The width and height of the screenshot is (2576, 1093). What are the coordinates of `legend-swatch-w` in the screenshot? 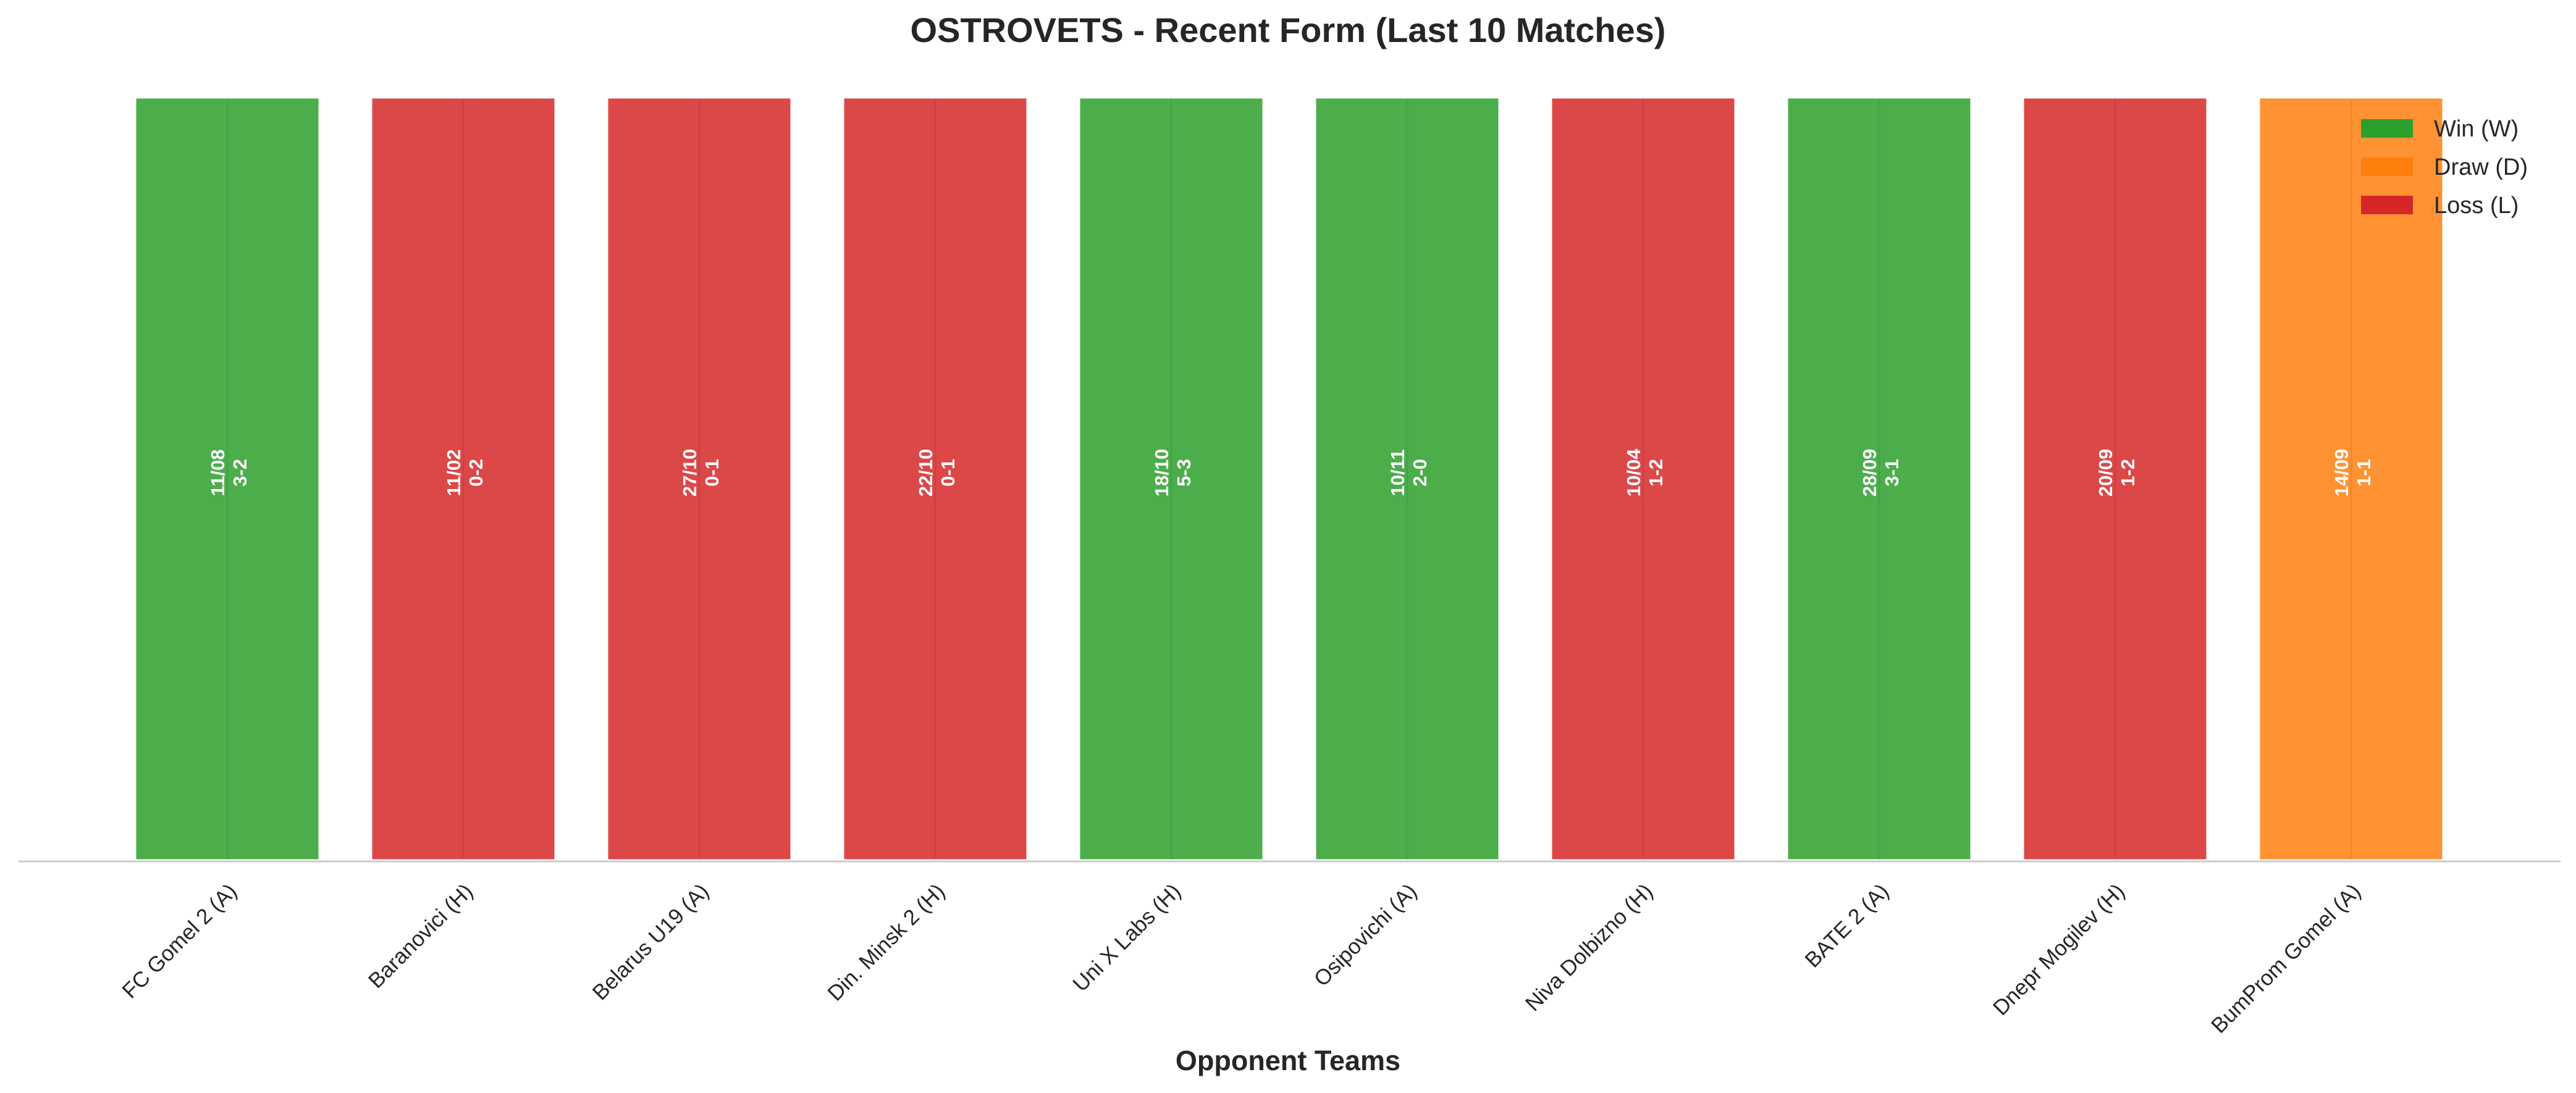 It's located at (2387, 128).